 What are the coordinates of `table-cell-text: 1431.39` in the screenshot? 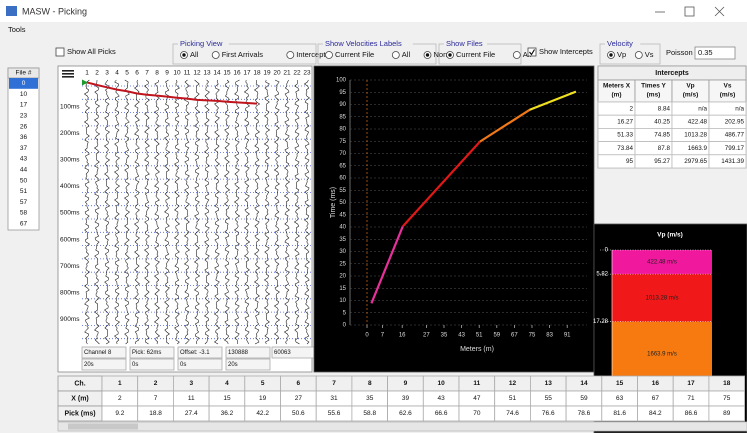 It's located at (732, 161).